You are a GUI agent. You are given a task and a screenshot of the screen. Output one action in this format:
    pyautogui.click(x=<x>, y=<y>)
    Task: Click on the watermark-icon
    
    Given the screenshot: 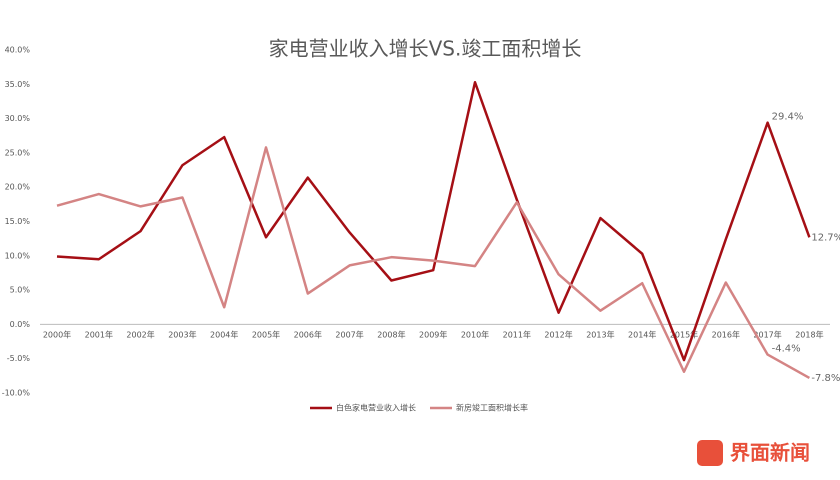 What is the action you would take?
    pyautogui.click(x=710, y=453)
    